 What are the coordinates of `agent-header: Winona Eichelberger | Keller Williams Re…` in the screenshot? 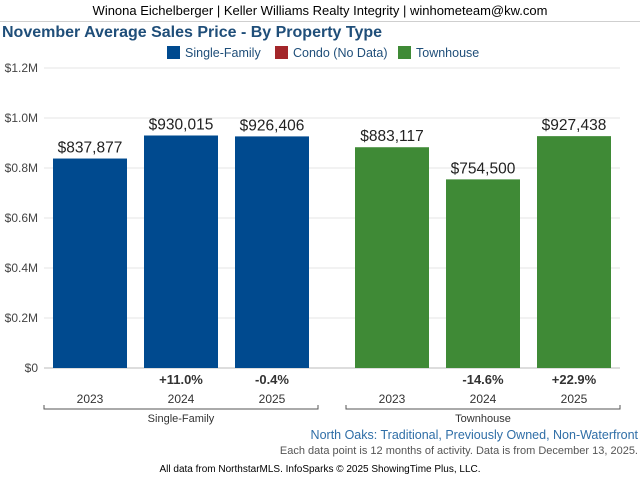 It's located at (320, 11).